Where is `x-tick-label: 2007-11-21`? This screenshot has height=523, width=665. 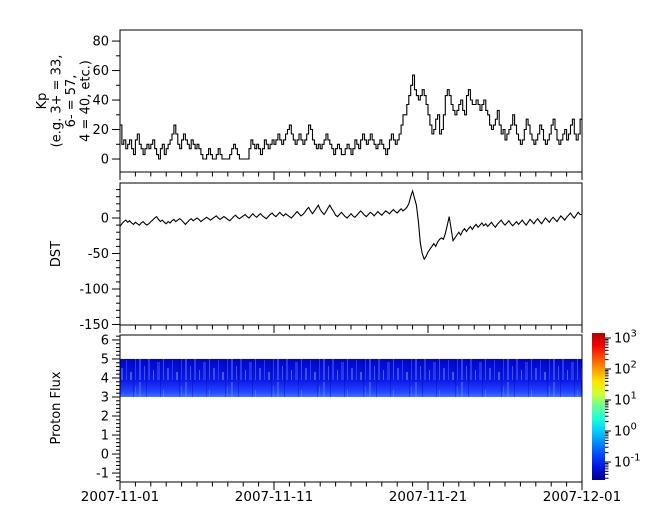
x-tick-label: 2007-11-21 is located at coordinates (428, 497).